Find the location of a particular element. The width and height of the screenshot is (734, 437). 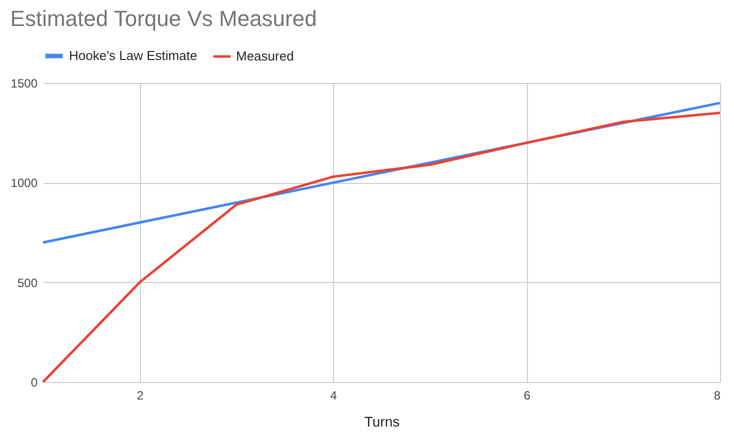

y-tick-label: 1000 is located at coordinates (24, 183).